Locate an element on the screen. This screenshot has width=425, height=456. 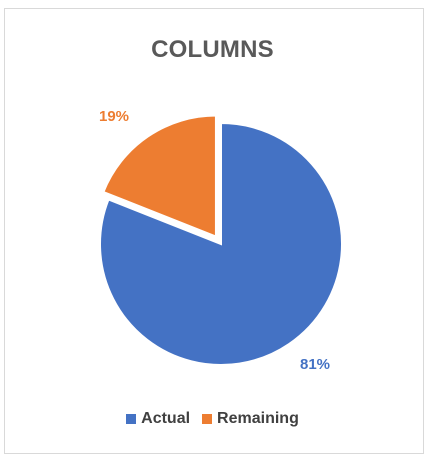
pie-slice-remaining is located at coordinates (159, 176).